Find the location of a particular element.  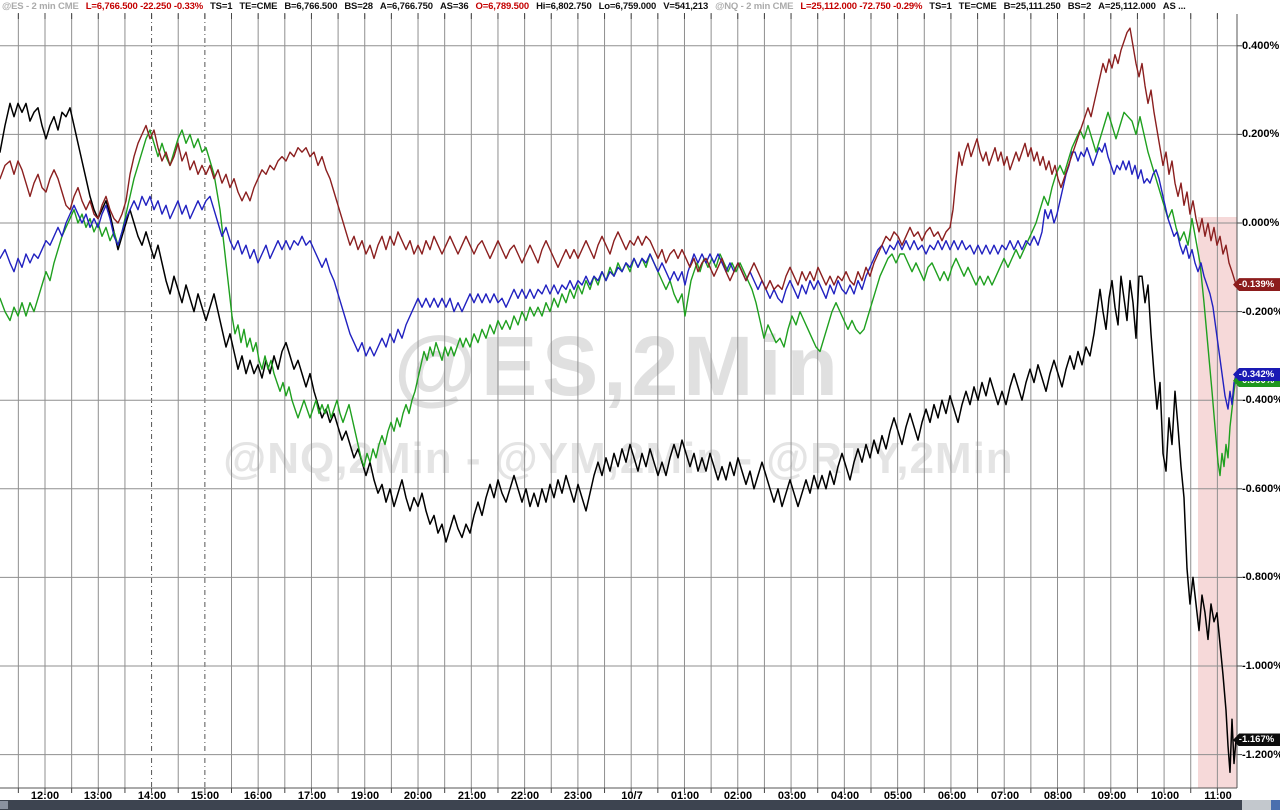

scrollbar-left-box is located at coordinates (4, 805).